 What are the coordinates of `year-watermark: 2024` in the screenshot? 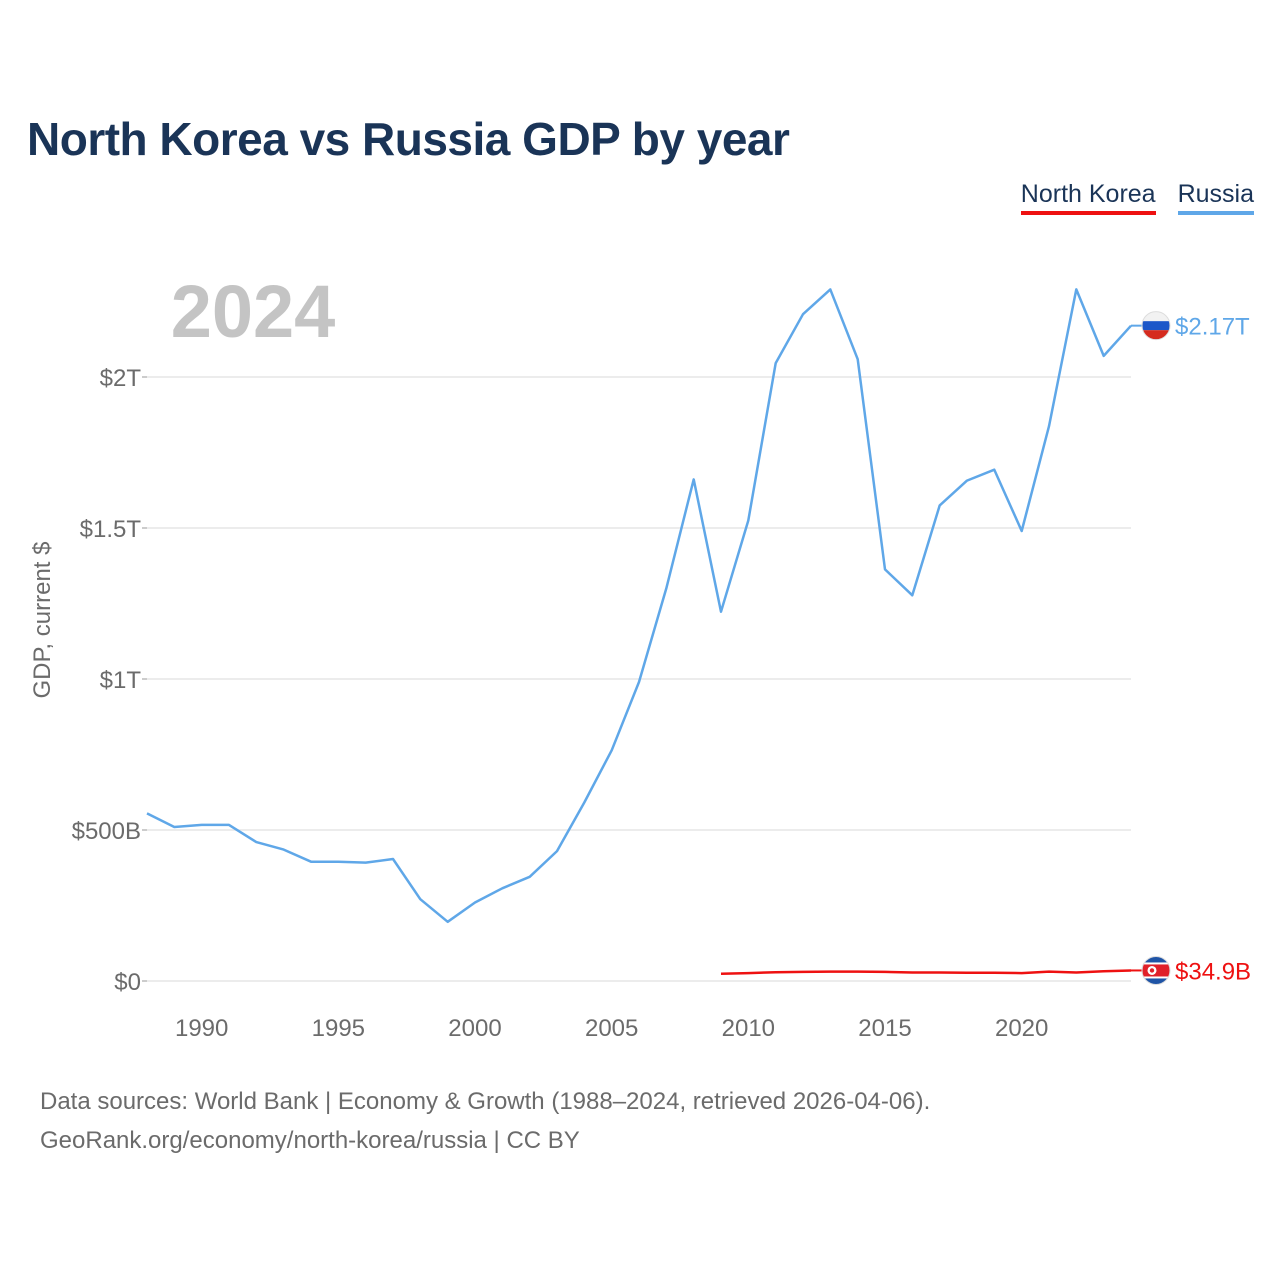 It's located at (253, 311).